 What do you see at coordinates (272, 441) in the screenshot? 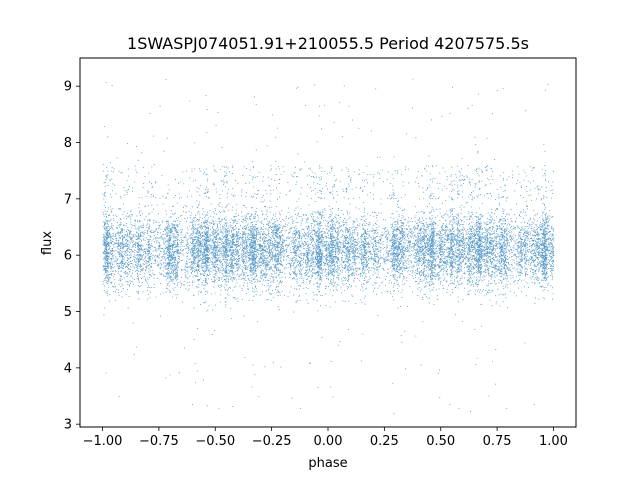
I see `x-tick-label: −0.25` at bounding box center [272, 441].